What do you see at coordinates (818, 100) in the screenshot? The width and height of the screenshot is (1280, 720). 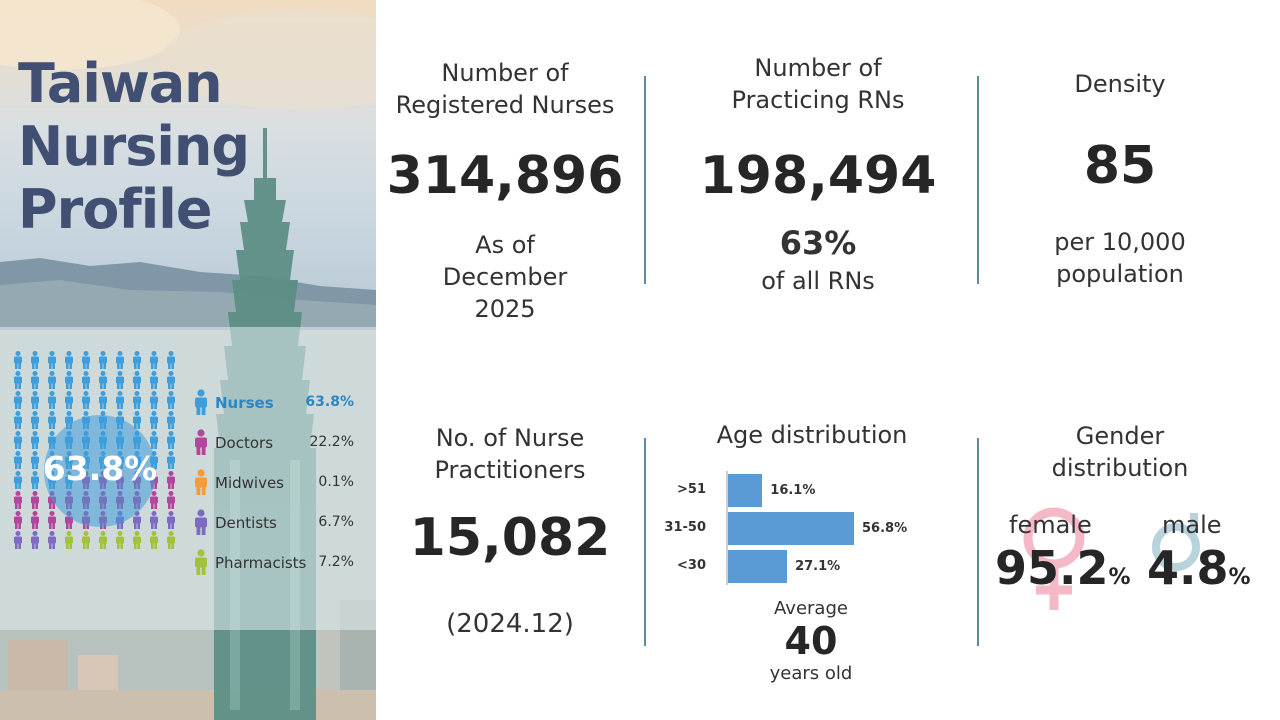 I see `title-line: Practicing RNs` at bounding box center [818, 100].